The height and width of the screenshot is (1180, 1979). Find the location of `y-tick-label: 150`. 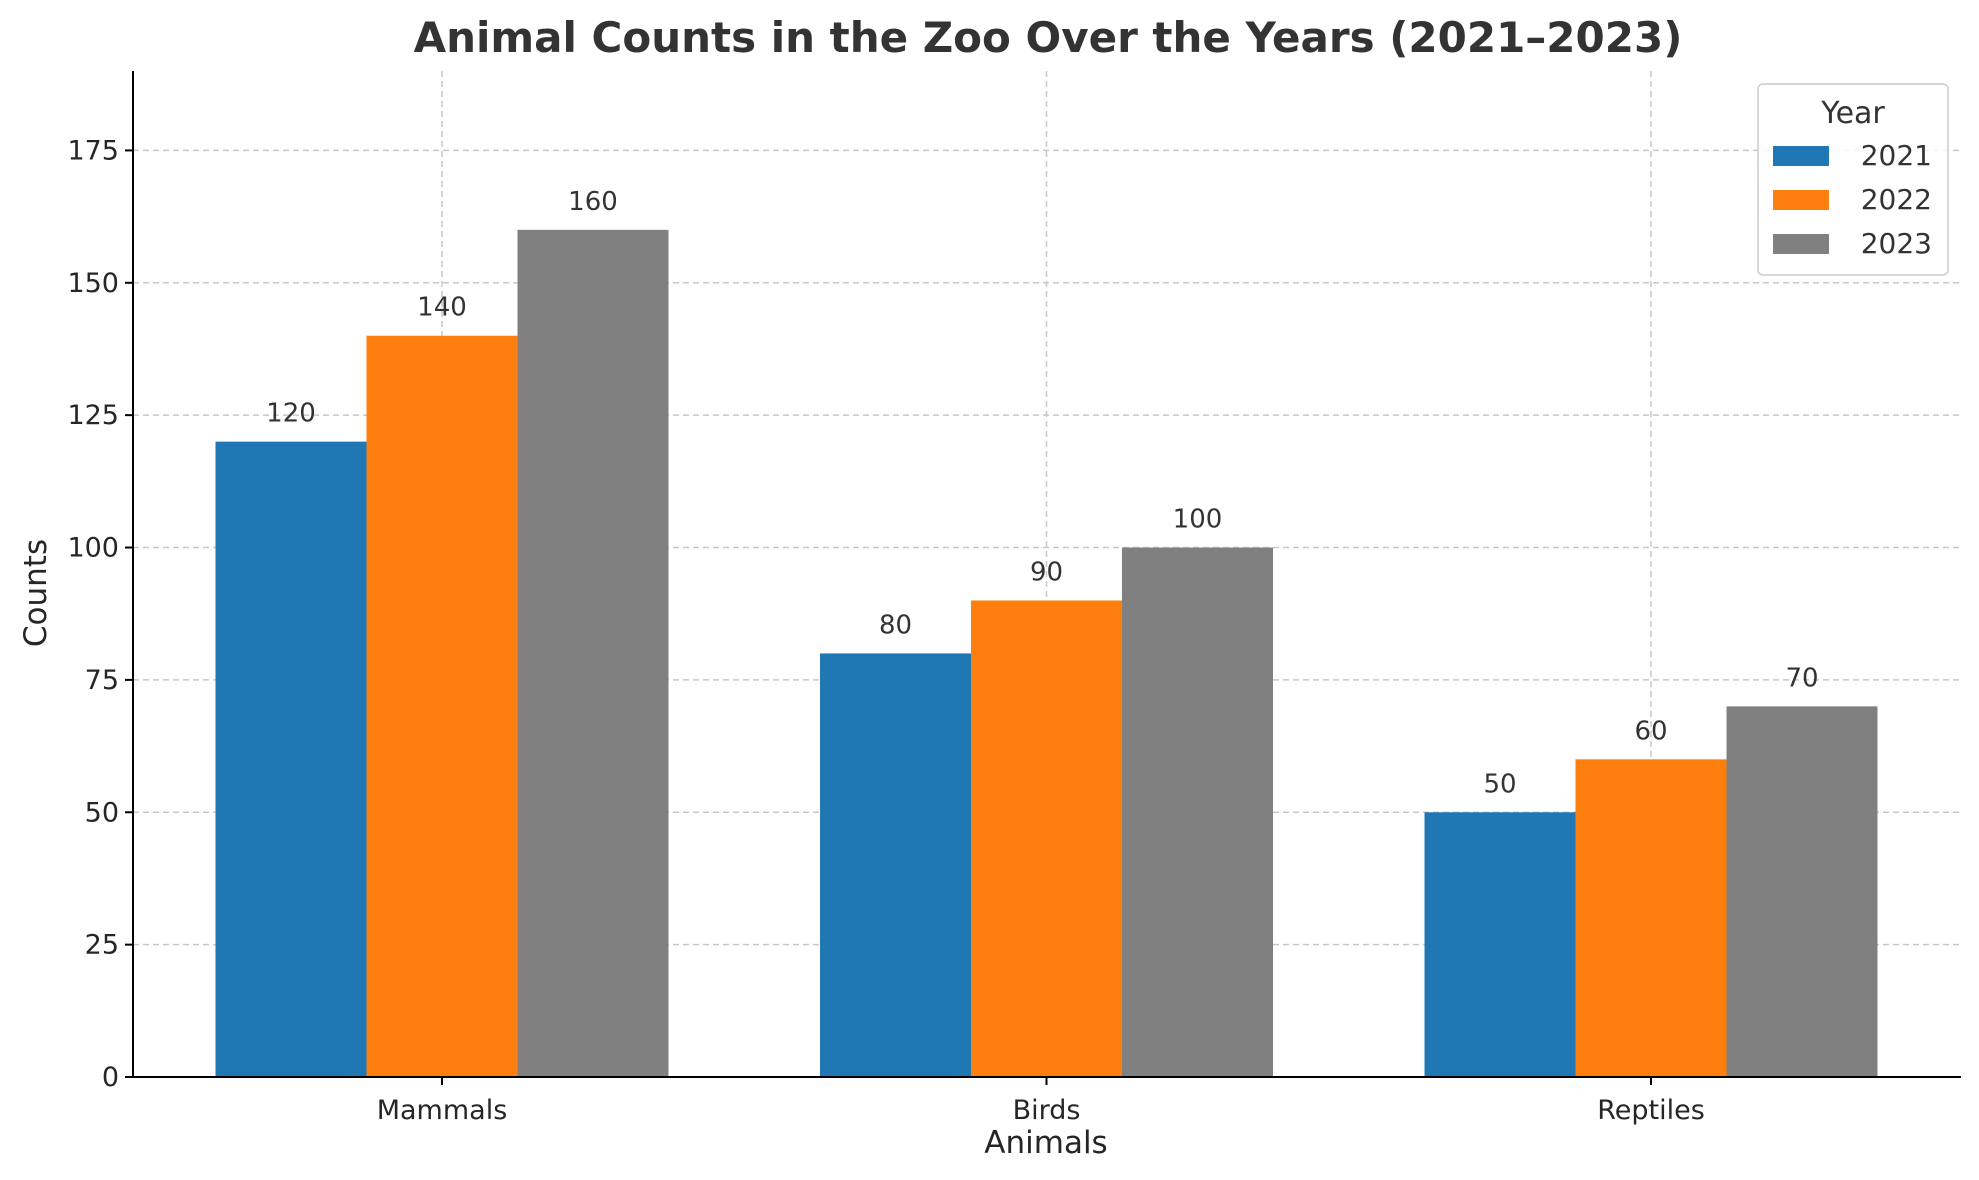

y-tick-label: 150 is located at coordinates (93, 283).